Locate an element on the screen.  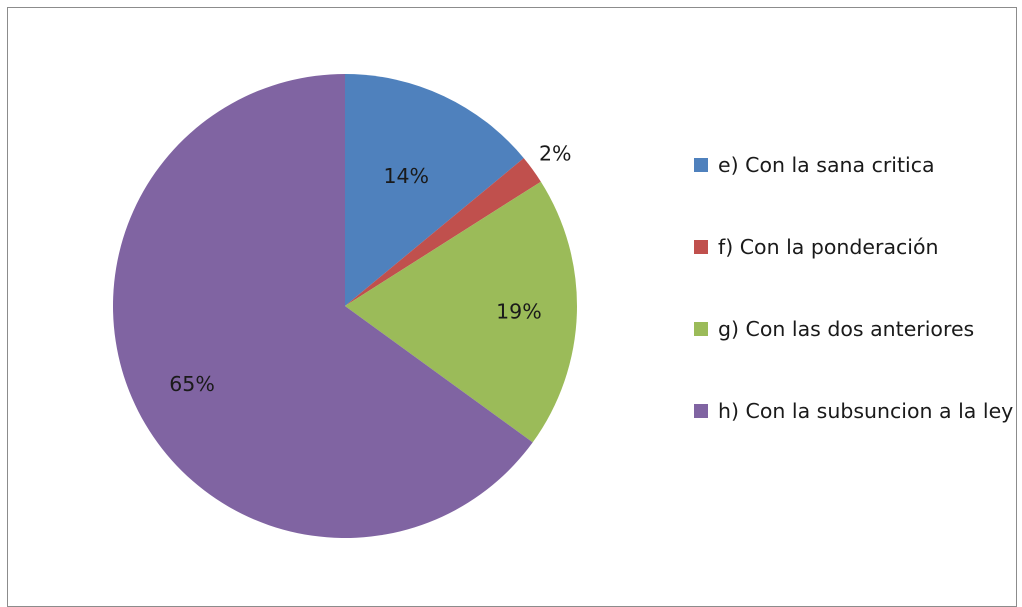
data-label-f: 2% is located at coordinates (555, 153).